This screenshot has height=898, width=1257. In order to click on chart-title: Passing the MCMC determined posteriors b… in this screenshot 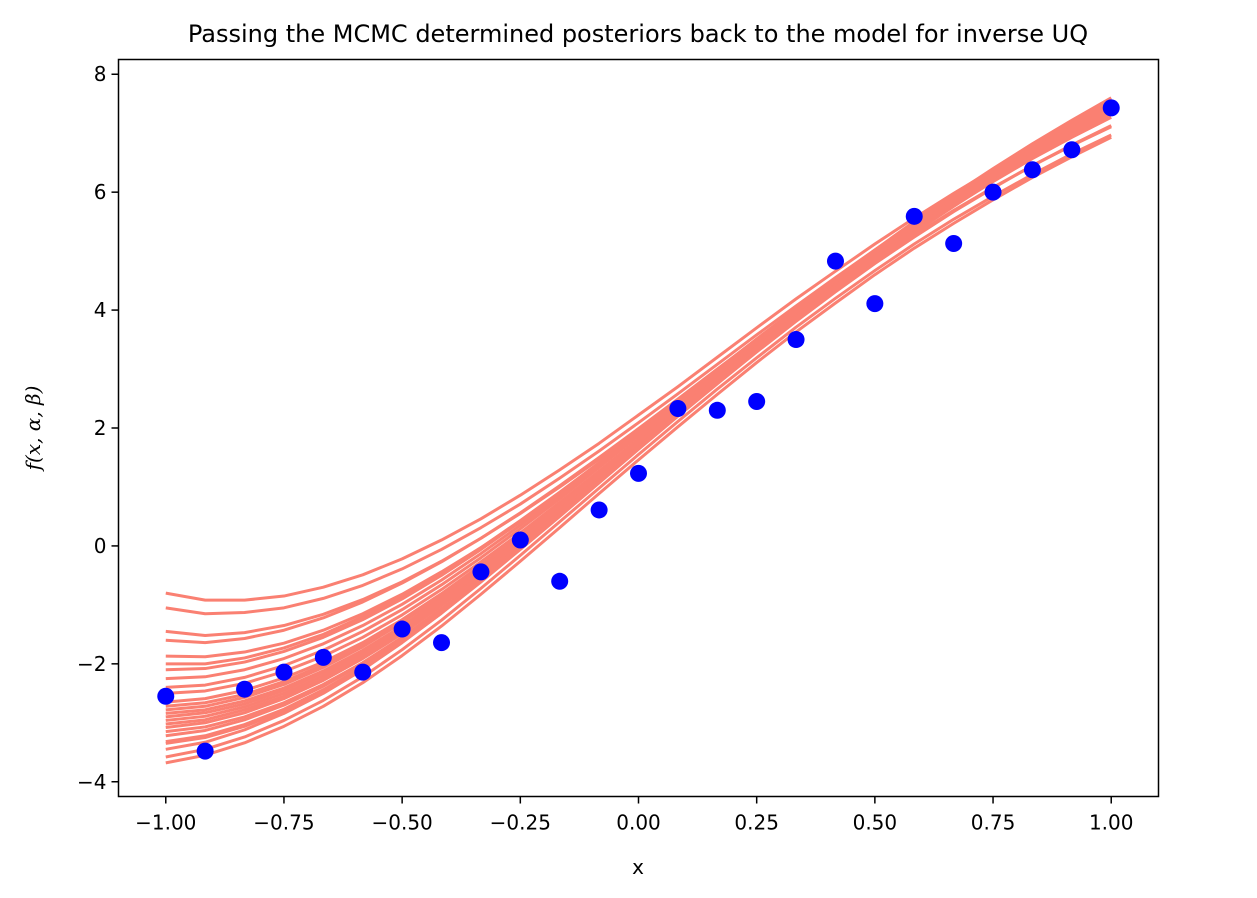, I will do `click(638, 34)`.